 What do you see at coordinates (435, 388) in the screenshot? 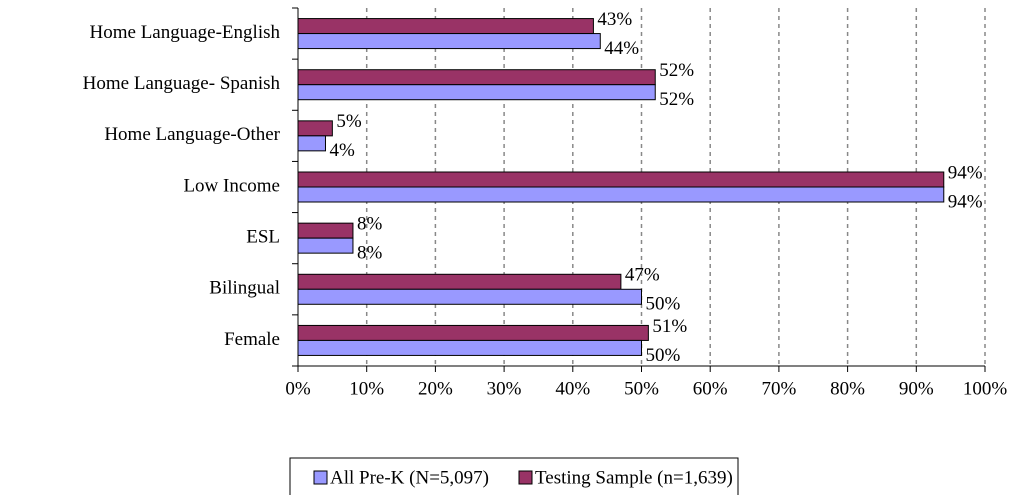
I see `x-tick-label: 20%` at bounding box center [435, 388].